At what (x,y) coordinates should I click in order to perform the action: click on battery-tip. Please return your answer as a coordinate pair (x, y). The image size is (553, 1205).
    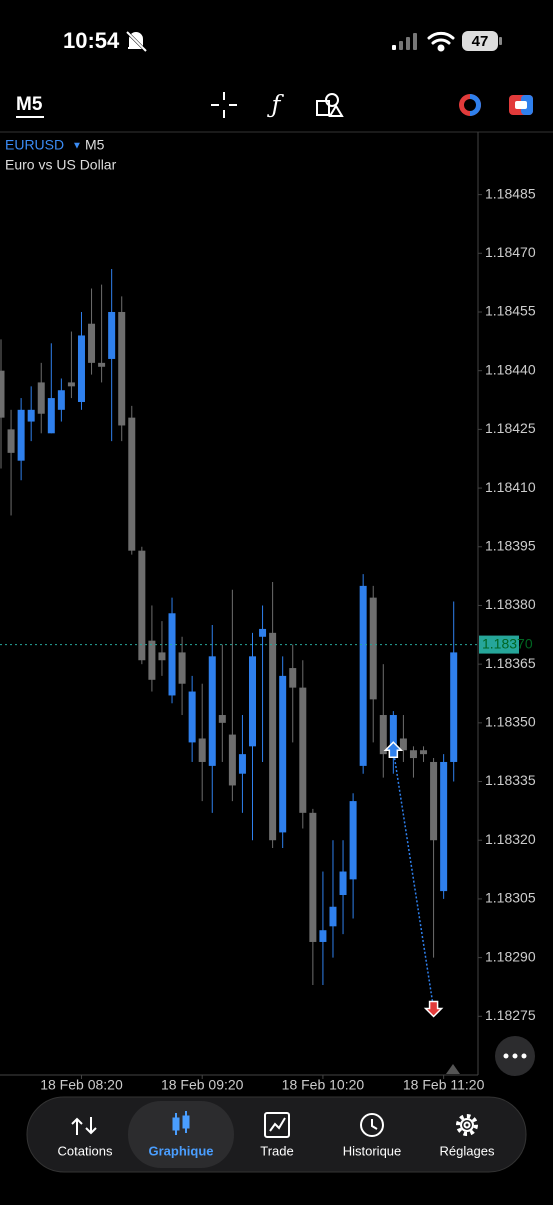
    Looking at the image, I should click on (500, 41).